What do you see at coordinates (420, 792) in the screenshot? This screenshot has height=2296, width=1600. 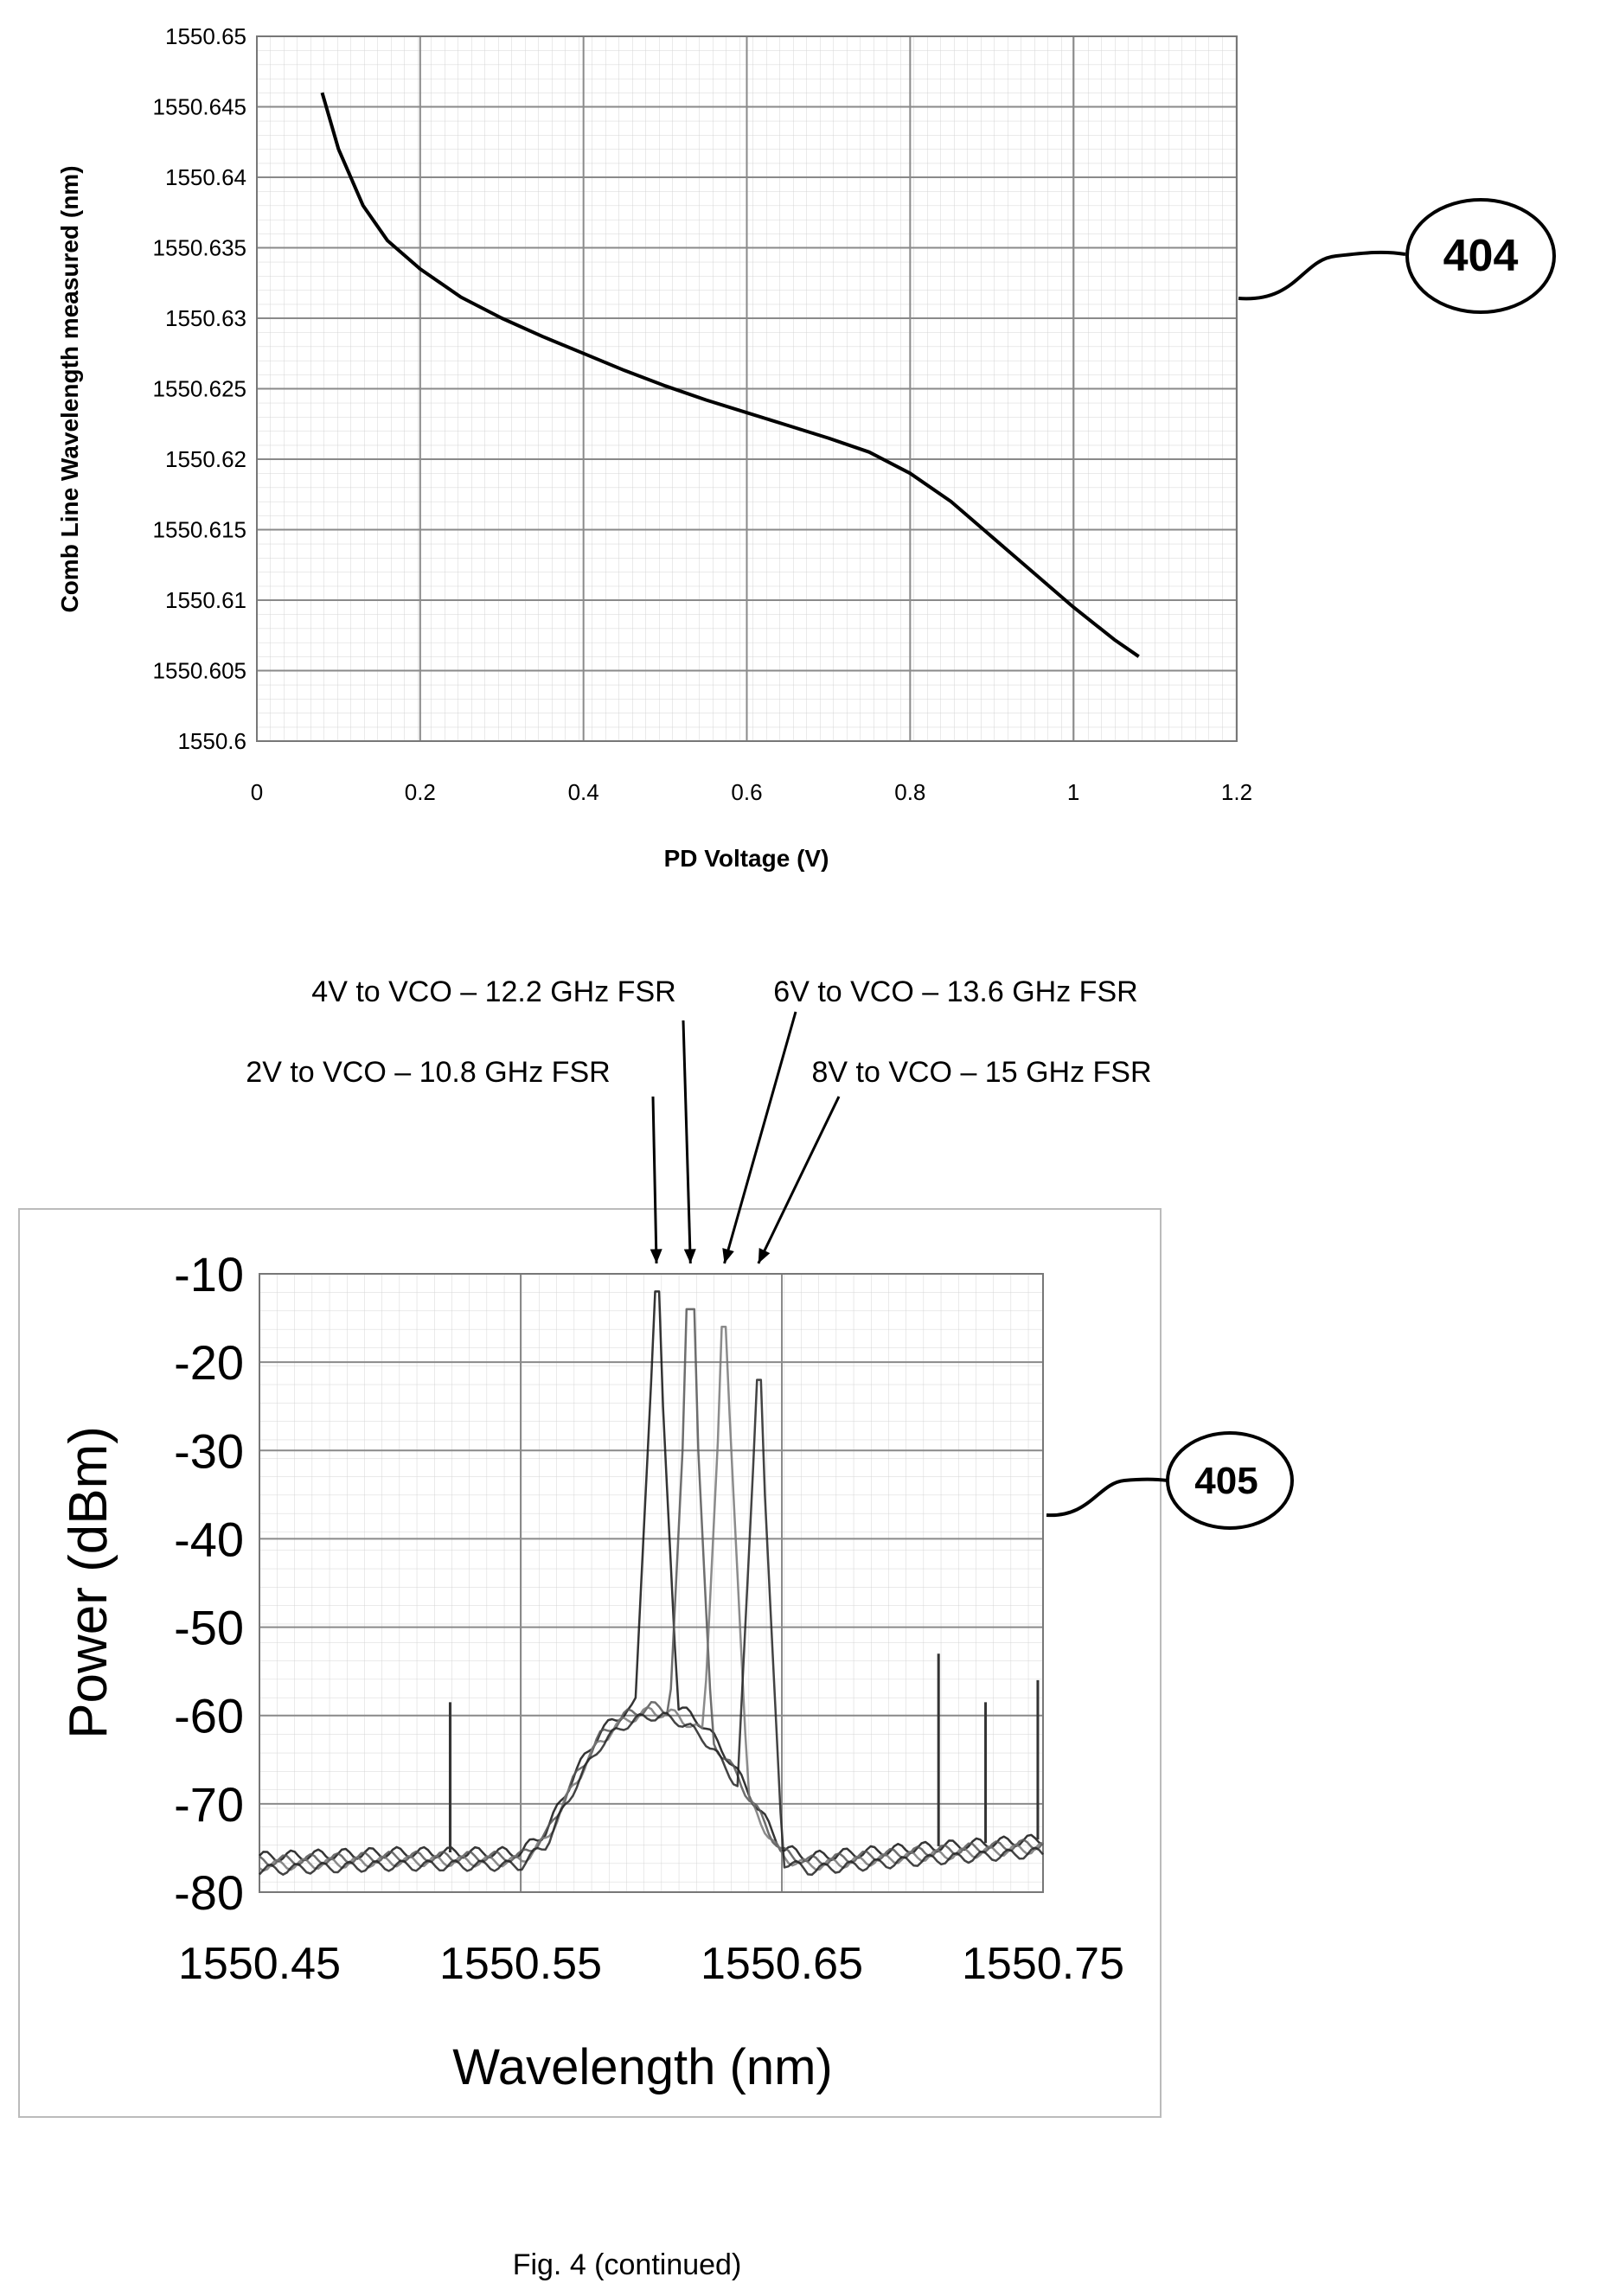 I see `chart1-x-tick-label: 0.2` at bounding box center [420, 792].